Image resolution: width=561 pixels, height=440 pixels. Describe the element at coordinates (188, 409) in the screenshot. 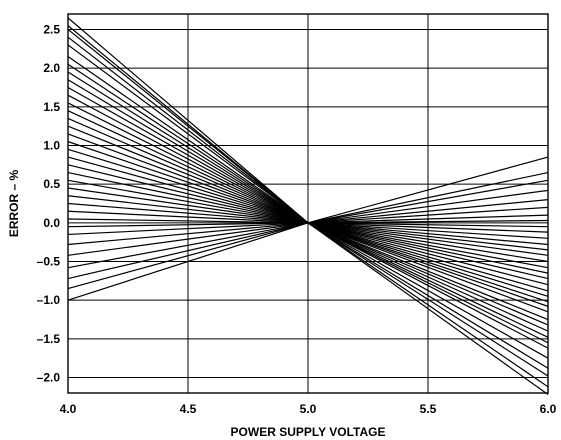

I see `x-tick-label: 4.5` at that location.